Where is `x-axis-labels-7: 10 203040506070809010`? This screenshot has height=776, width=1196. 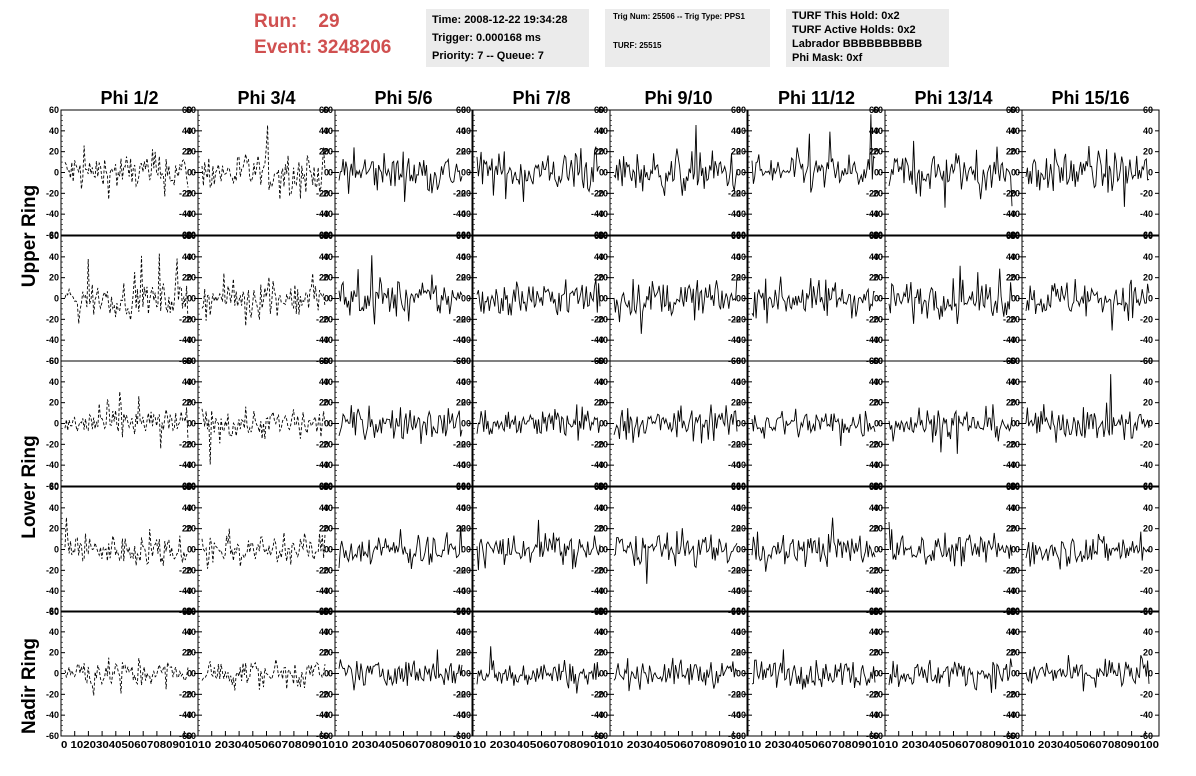 x-axis-labels-7: 10 203040506070809010 is located at coordinates (954, 745).